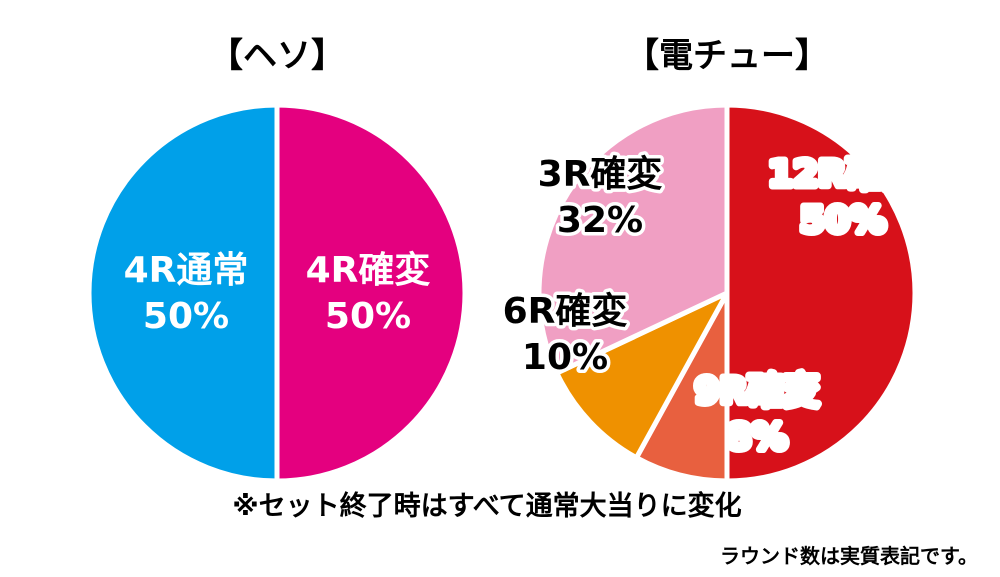 This screenshot has width=1000, height=577. What do you see at coordinates (757, 414) in the screenshot?
I see `denchu-slice-1-label: 9R確変 8%` at bounding box center [757, 414].